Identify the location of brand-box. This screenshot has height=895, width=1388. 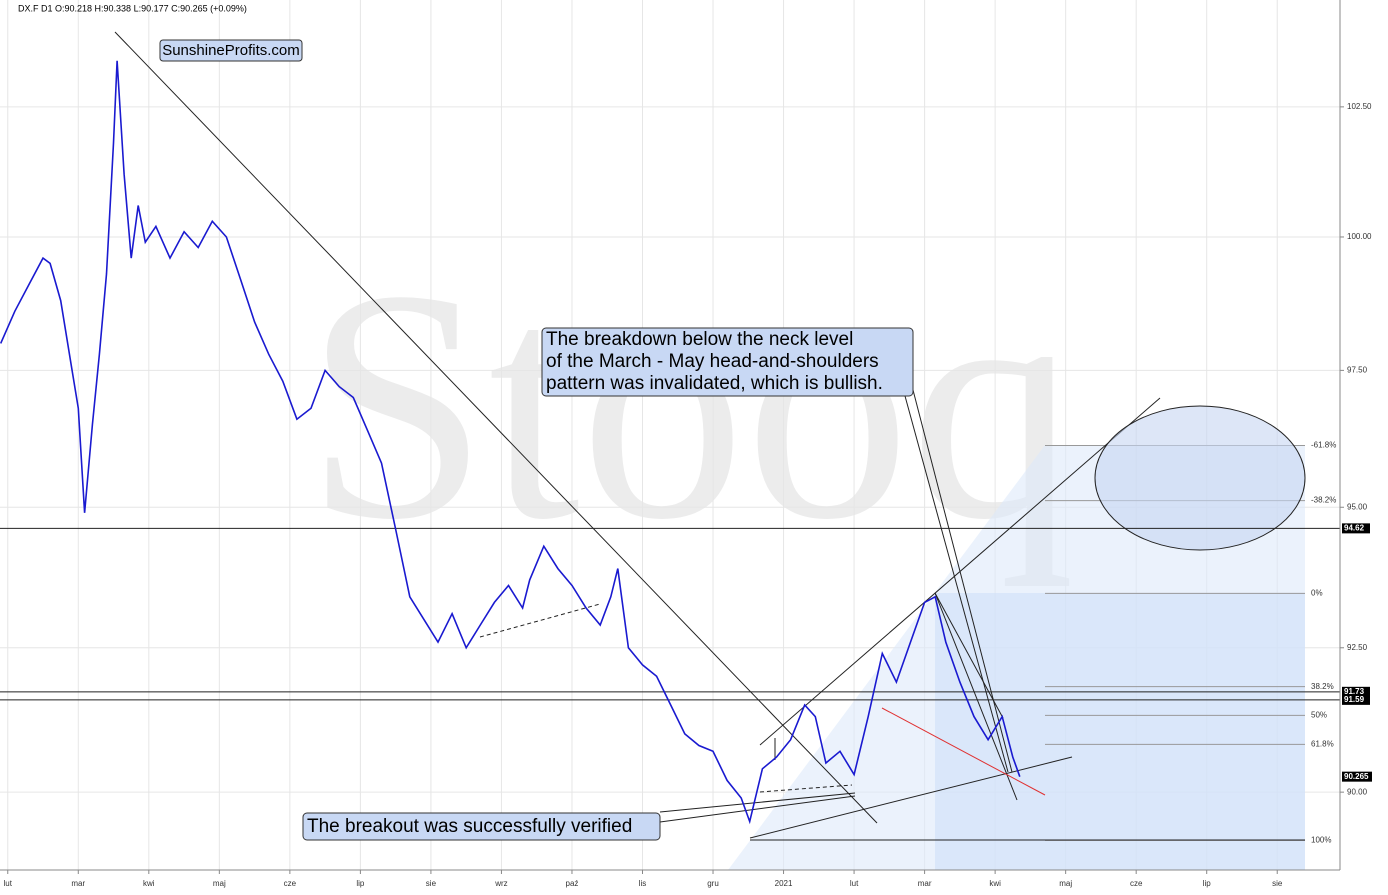
(231, 50).